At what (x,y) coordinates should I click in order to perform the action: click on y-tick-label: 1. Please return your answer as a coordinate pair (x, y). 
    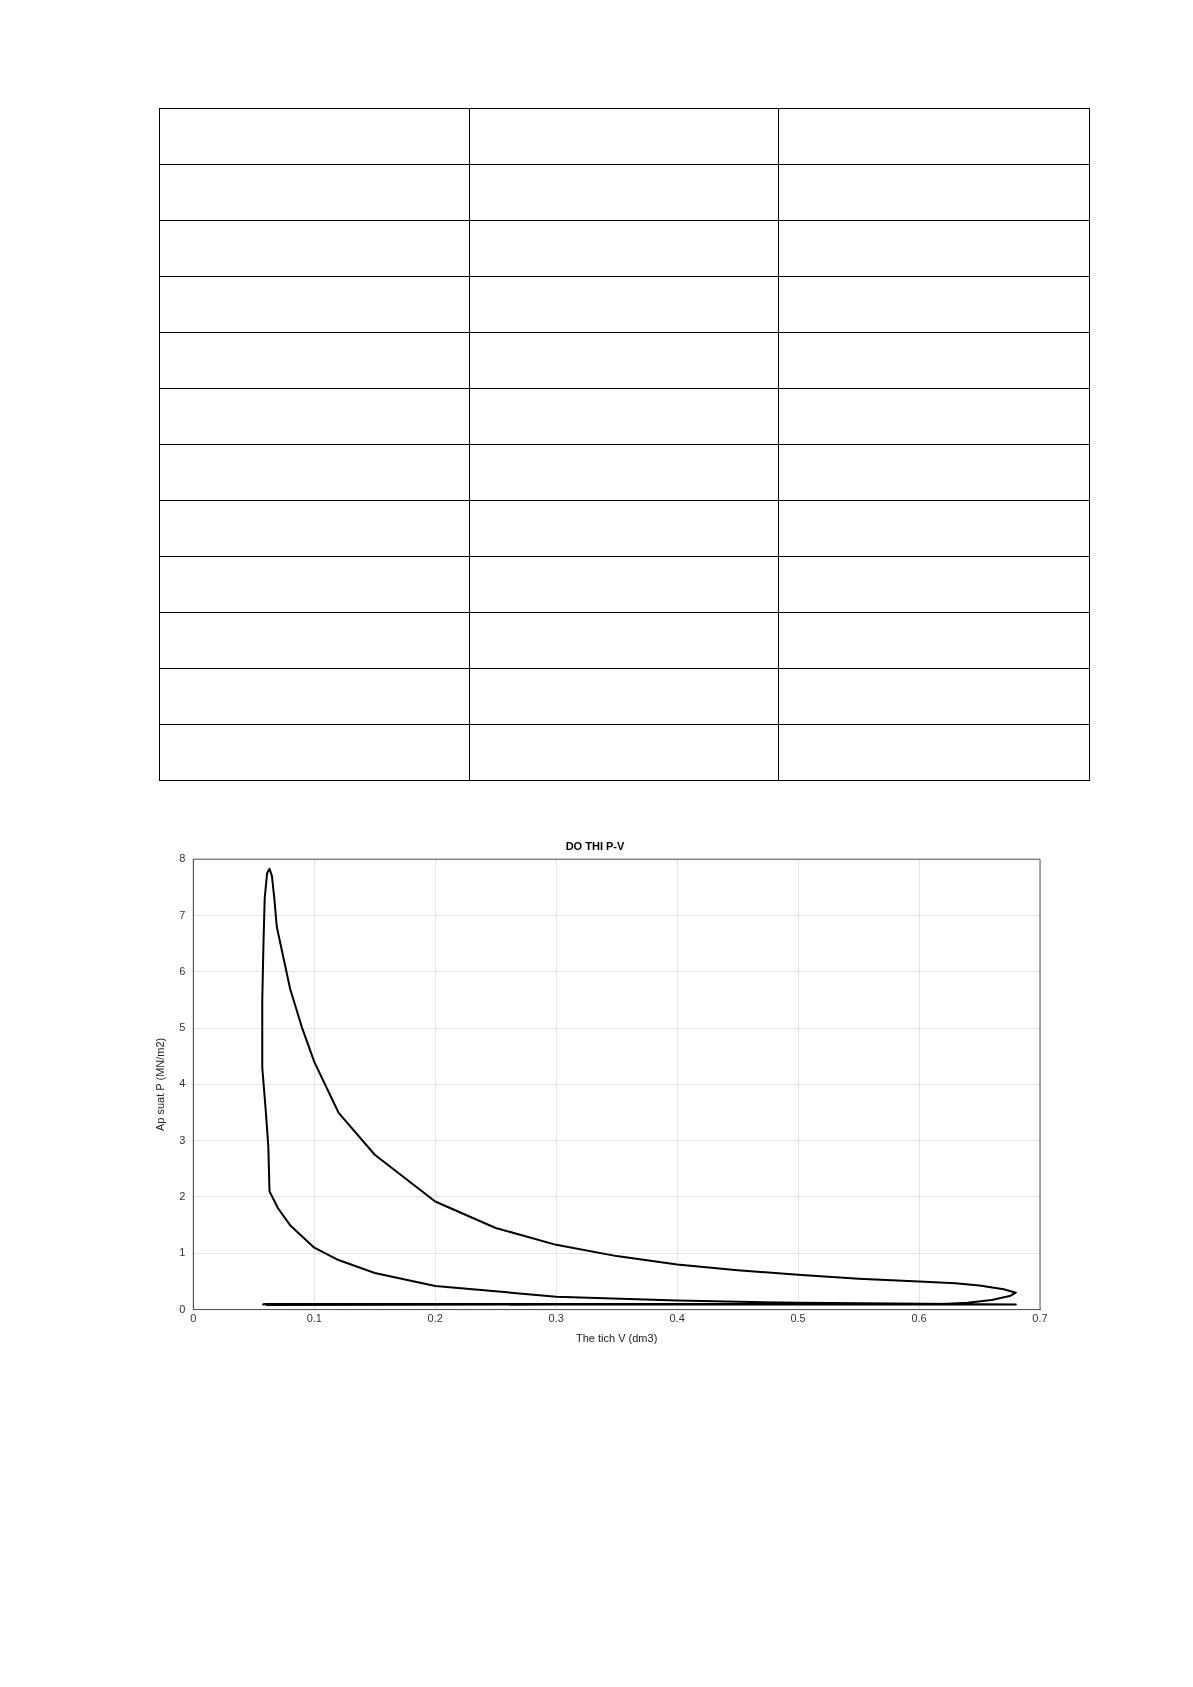
    Looking at the image, I should click on (182, 1252).